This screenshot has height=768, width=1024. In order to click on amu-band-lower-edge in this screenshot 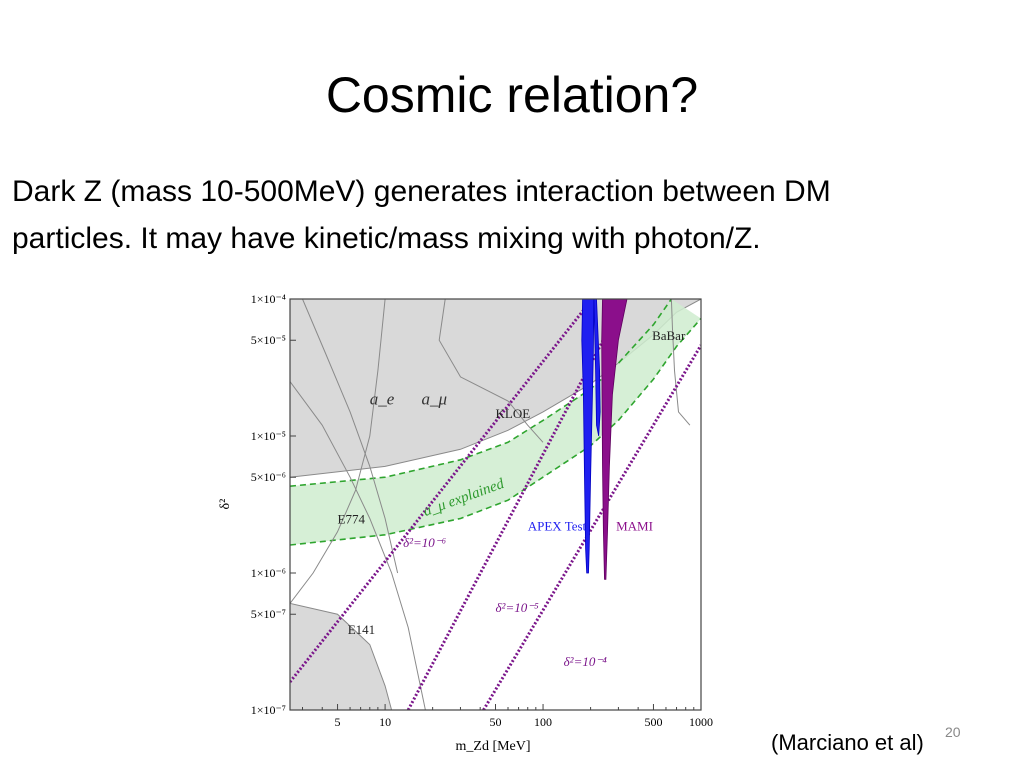, I will do `click(495, 431)`.